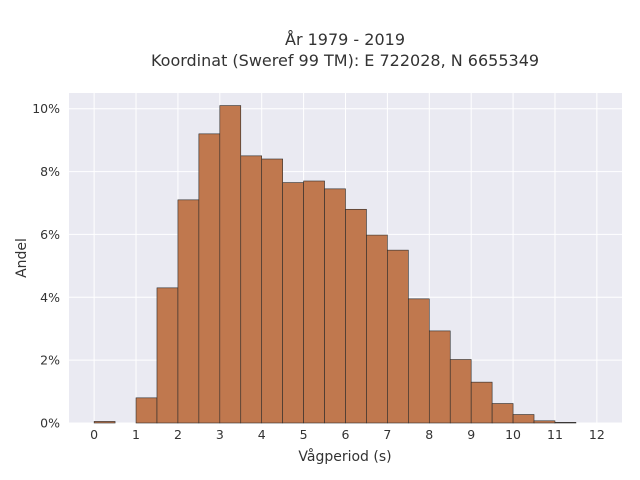  Describe the element at coordinates (50, 171) in the screenshot. I see `y-tick-label: 8%` at that location.